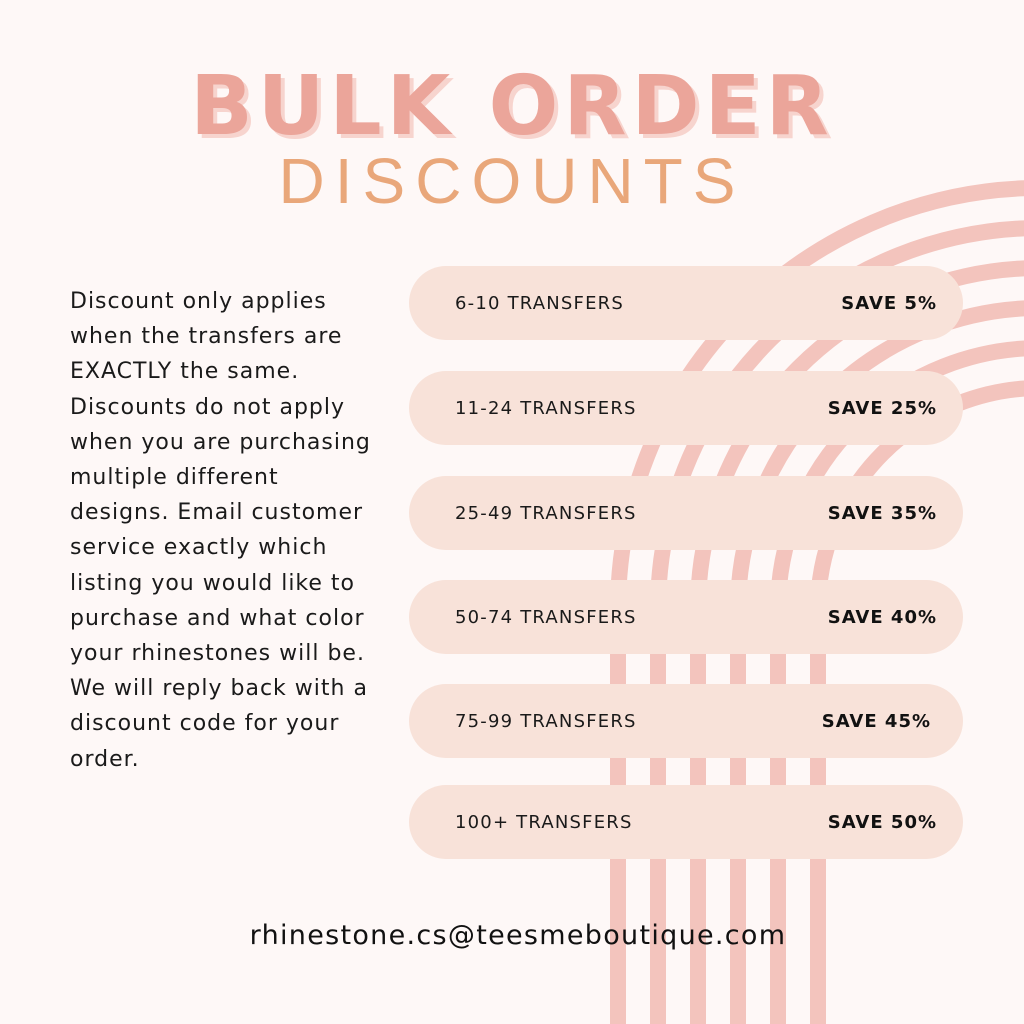  I want to click on tier-quantity: 100+ TRANSFERS, so click(544, 822).